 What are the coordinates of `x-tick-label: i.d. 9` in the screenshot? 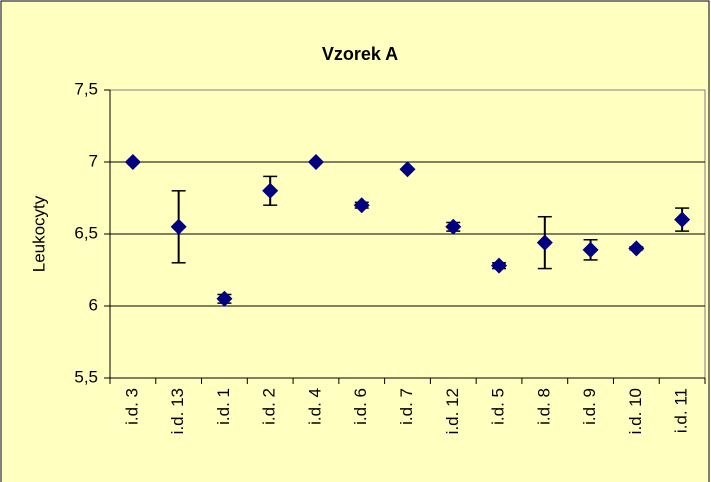 It's located at (589, 406).